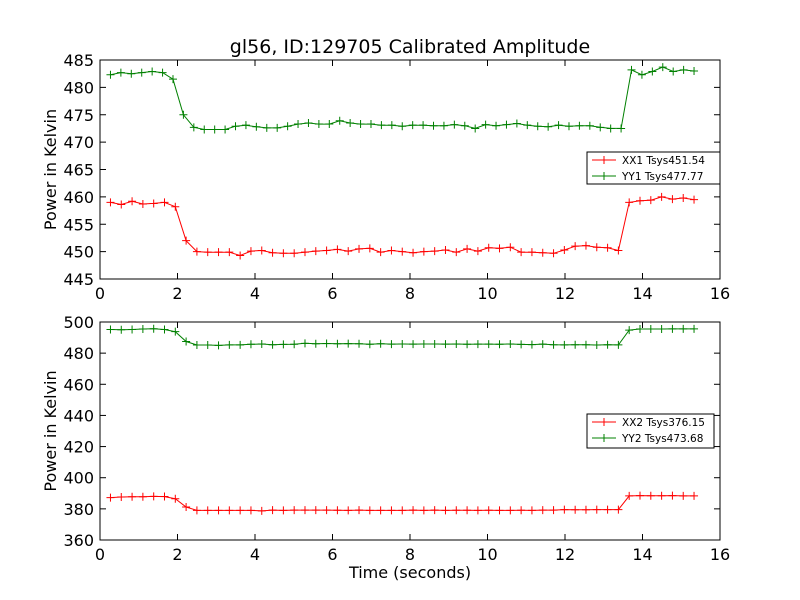 This screenshot has width=800, height=600. I want to click on figure-title: gl56, ID:129705 Calibrated Amplitude, so click(410, 47).